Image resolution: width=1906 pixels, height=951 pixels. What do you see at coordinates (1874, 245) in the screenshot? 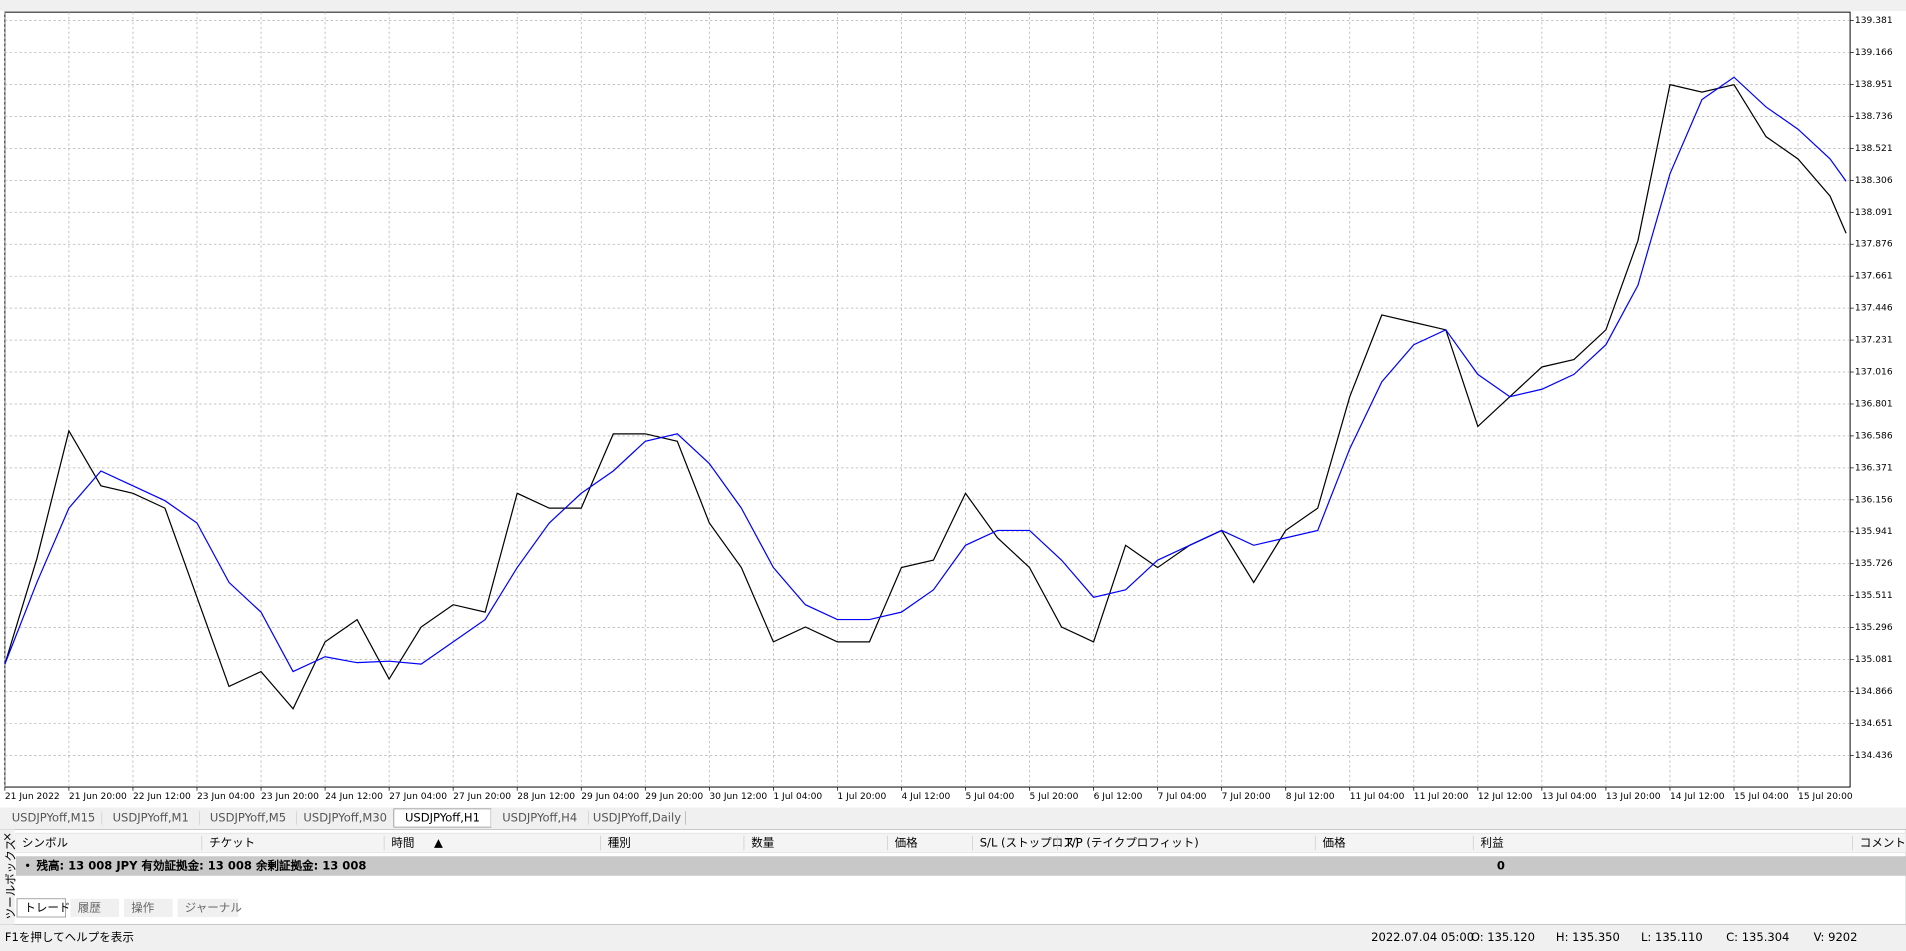
I see `y-tick-label: 137.876` at bounding box center [1874, 245].